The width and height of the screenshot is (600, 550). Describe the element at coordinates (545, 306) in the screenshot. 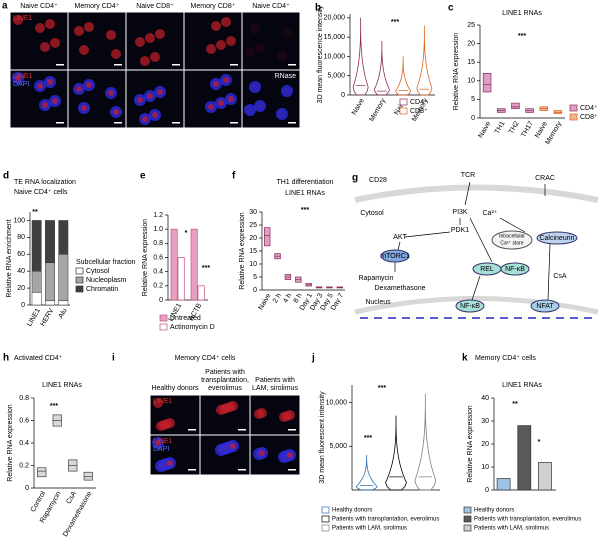

I see `diagram-label: NFAT` at that location.